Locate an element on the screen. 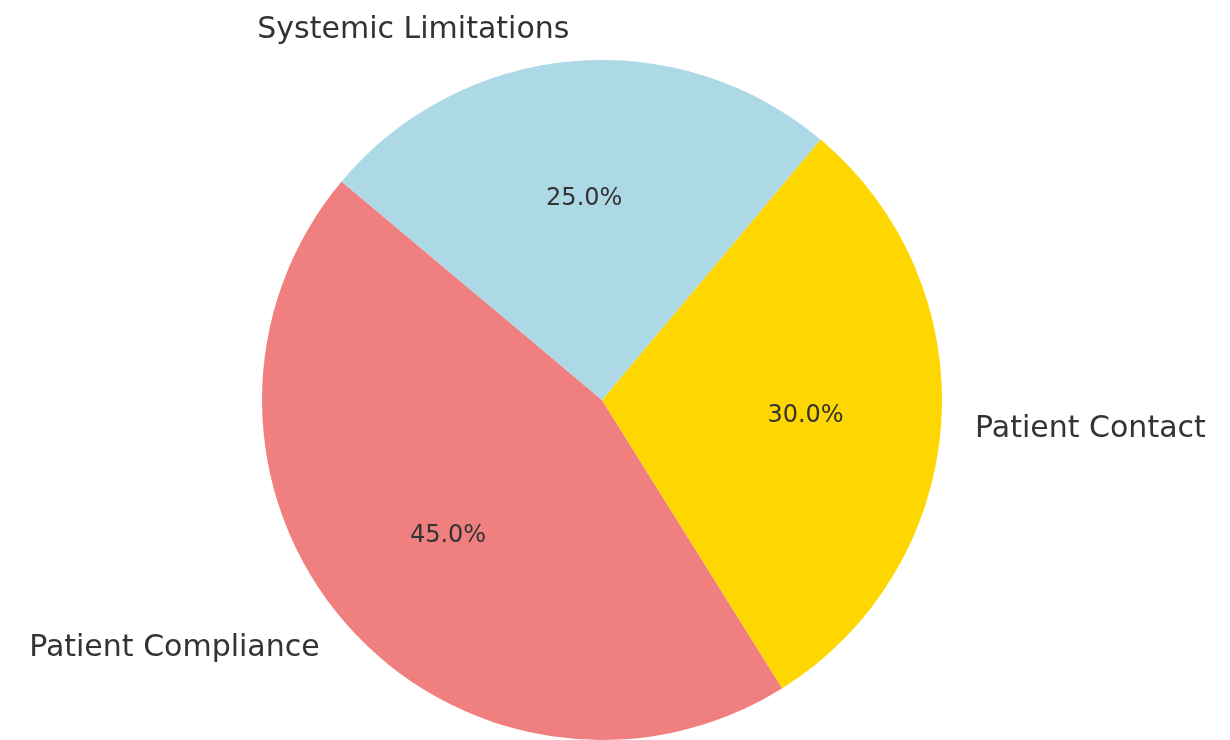 The height and width of the screenshot is (740, 1230). slice-label: Systemic Limitations is located at coordinates (413, 27).